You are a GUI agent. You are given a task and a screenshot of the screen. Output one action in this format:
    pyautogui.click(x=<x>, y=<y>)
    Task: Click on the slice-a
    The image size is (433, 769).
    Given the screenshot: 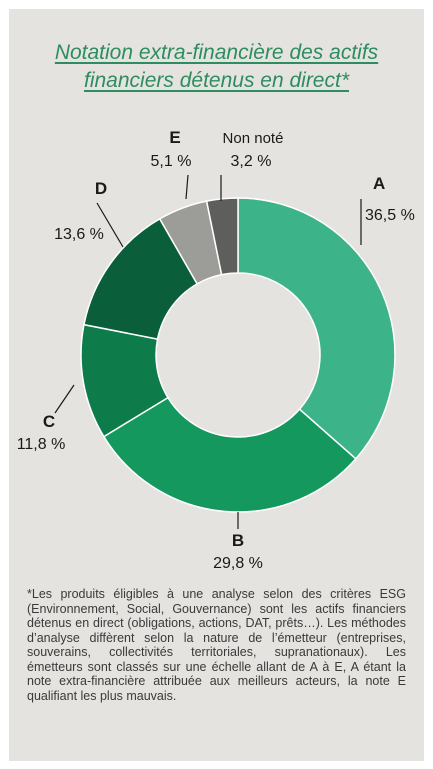 What is the action you would take?
    pyautogui.click(x=316, y=328)
    